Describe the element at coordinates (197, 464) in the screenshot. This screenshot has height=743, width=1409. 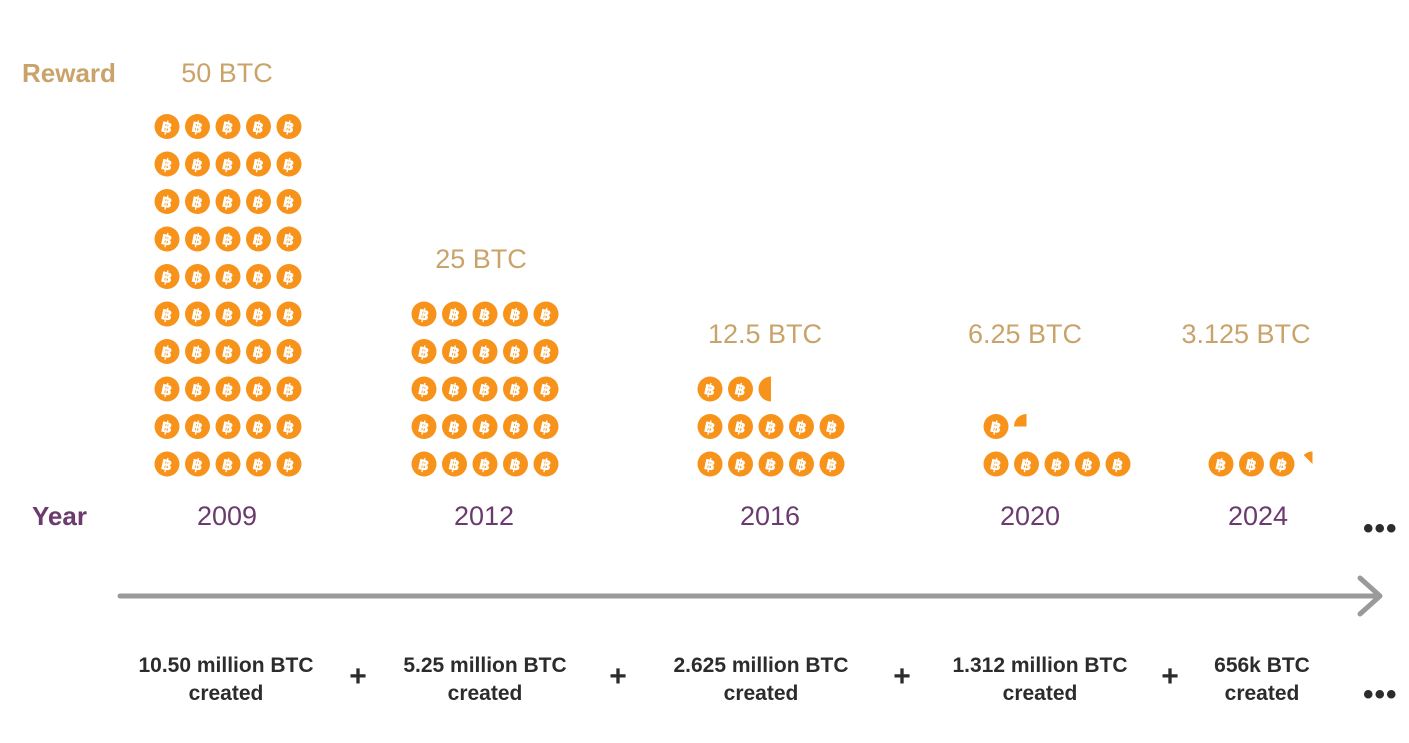
I see `bitcoin-icon-2009-1: ฿` at that location.